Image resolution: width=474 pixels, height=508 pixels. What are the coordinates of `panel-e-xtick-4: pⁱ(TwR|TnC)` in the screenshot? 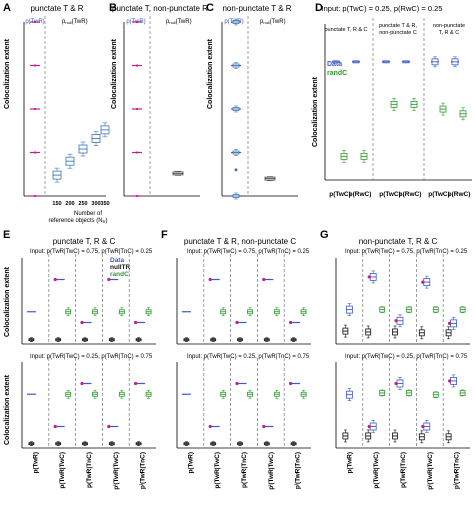 It's located at (142, 470).